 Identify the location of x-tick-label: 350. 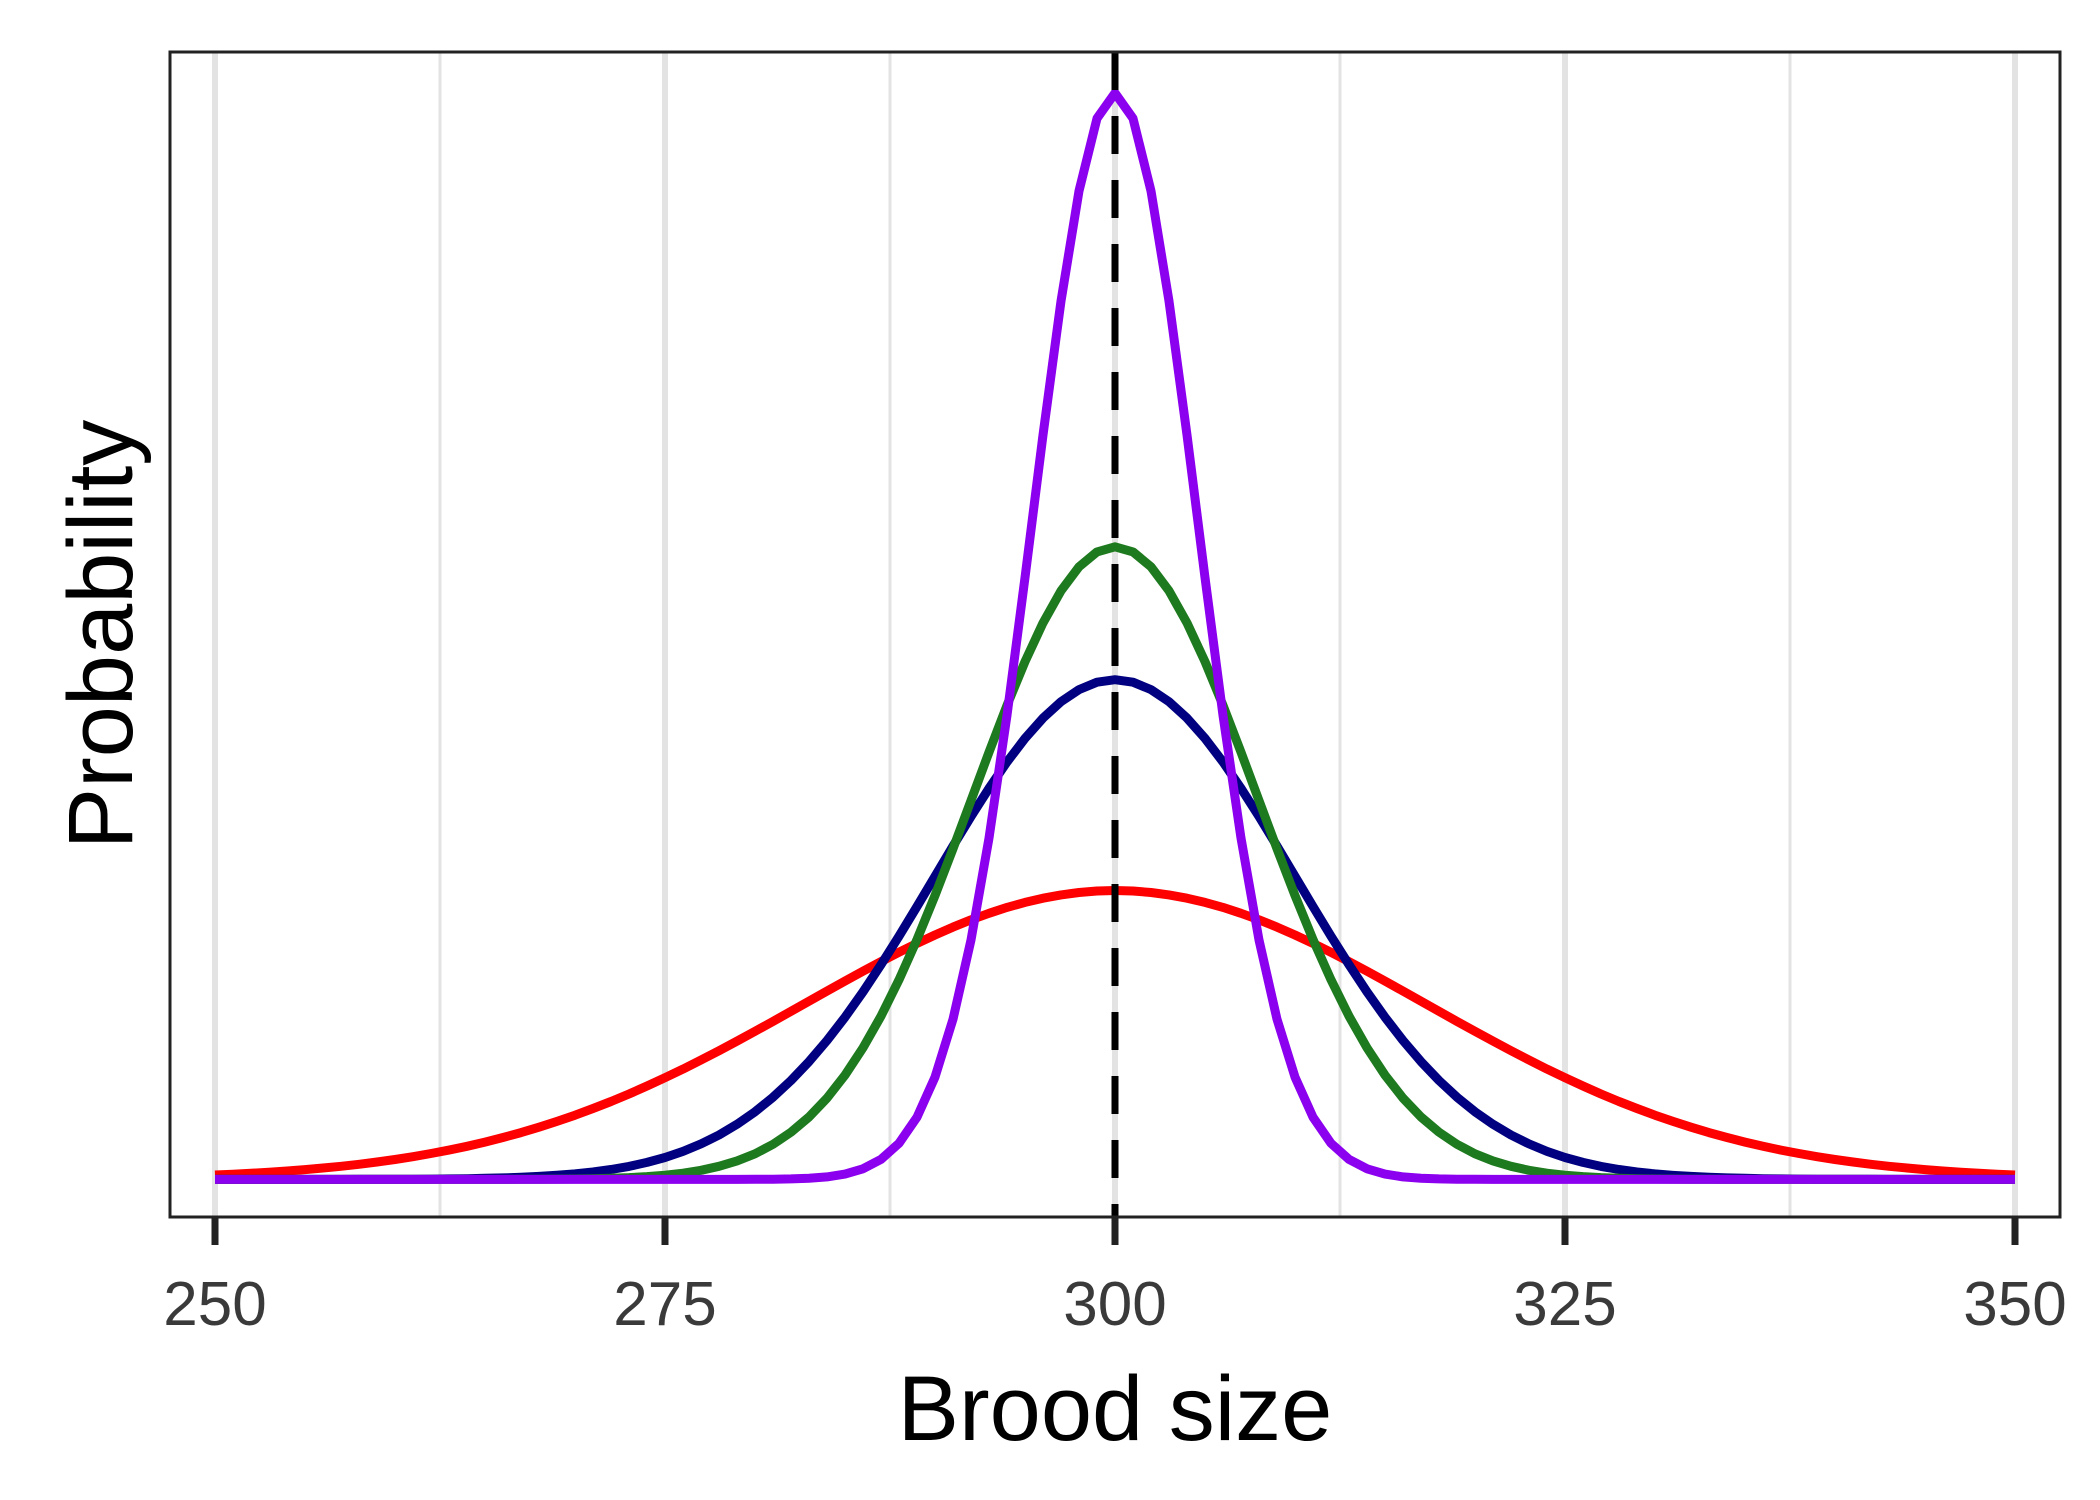
(2014, 1304).